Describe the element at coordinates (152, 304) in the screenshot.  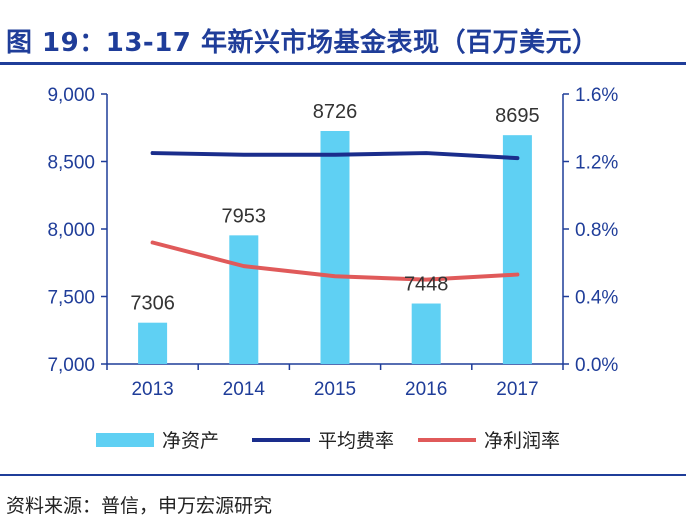
I see `bar-data-label: 7306` at that location.